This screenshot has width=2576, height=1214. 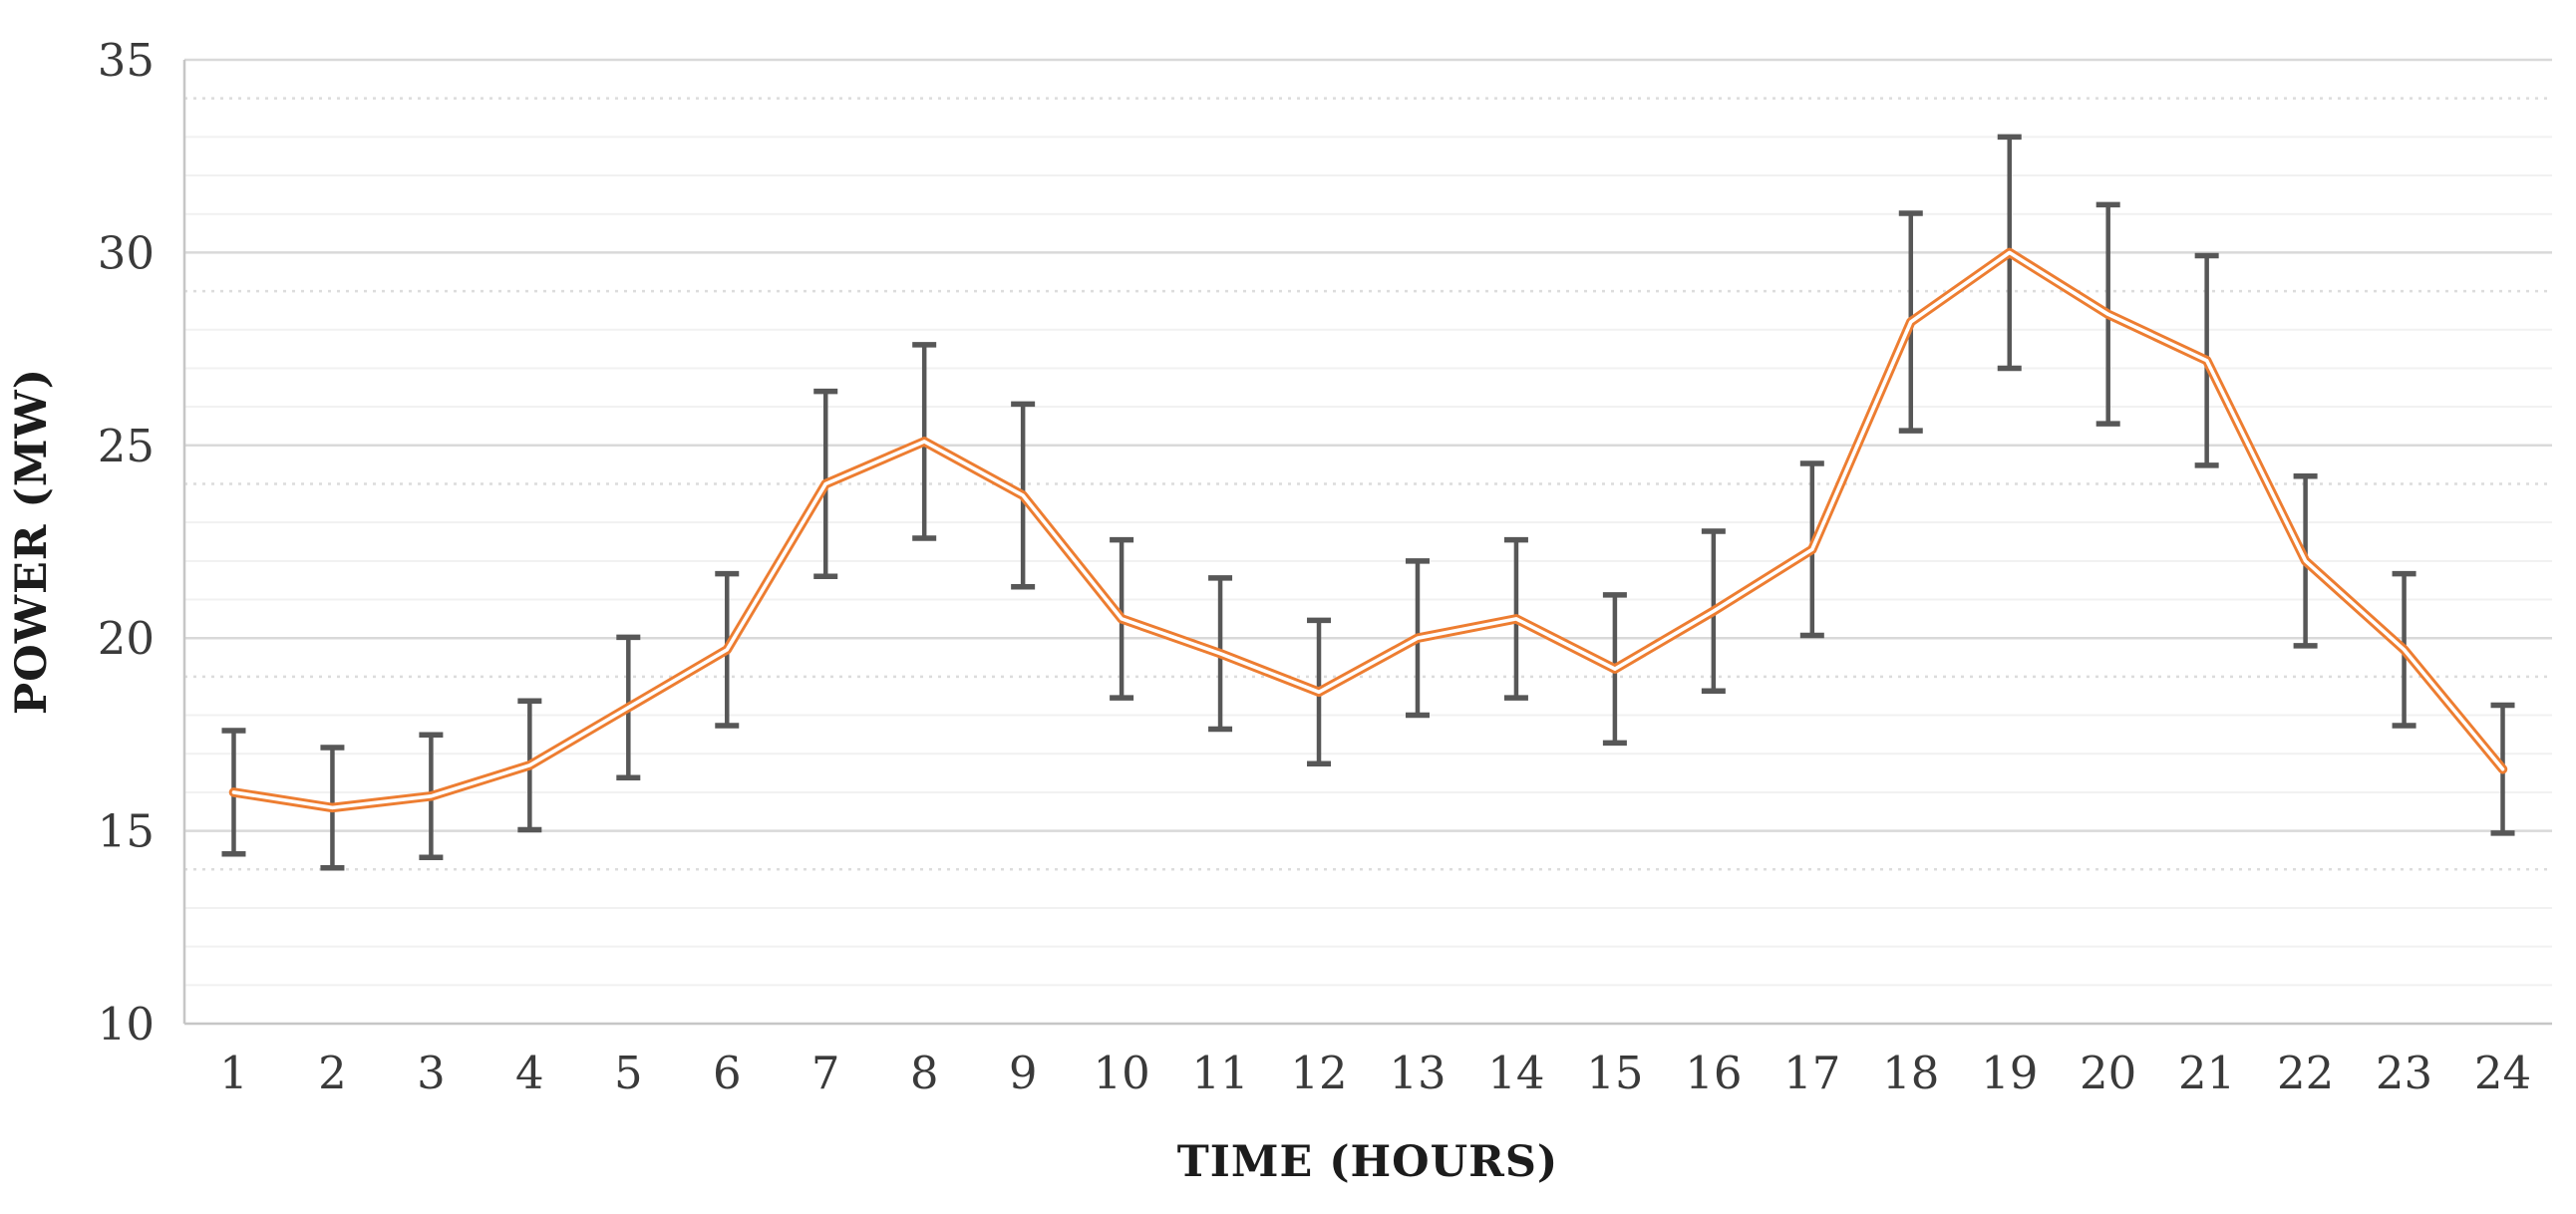 What do you see at coordinates (727, 1073) in the screenshot?
I see `x-tick-label-6: 6` at bounding box center [727, 1073].